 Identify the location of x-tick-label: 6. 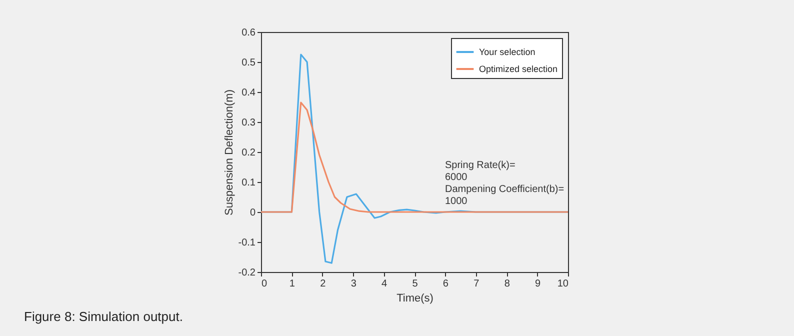
(445, 284).